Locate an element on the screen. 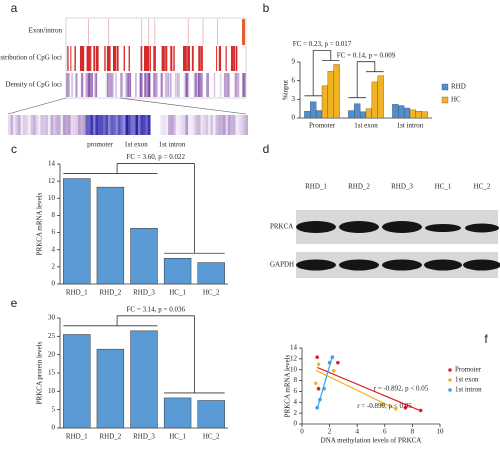 The width and height of the screenshot is (500, 450). exon-stripe is located at coordinates (89, 32).